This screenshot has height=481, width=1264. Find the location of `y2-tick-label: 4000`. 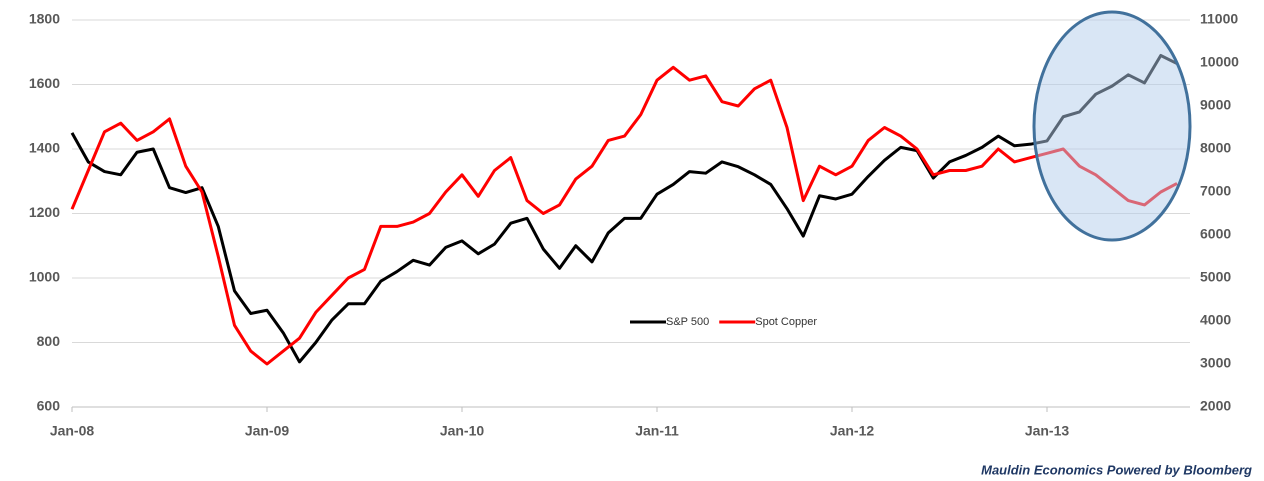

y2-tick-label: 4000 is located at coordinates (1215, 320).